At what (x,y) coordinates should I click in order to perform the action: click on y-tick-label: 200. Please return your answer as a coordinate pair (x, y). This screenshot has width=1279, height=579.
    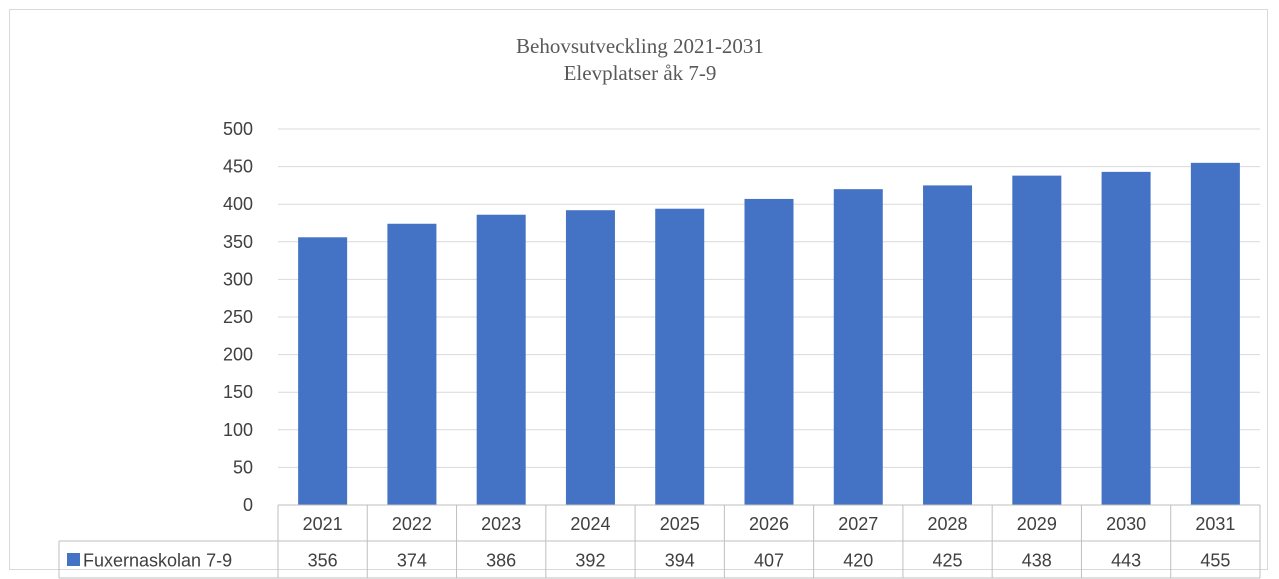
    Looking at the image, I should click on (238, 355).